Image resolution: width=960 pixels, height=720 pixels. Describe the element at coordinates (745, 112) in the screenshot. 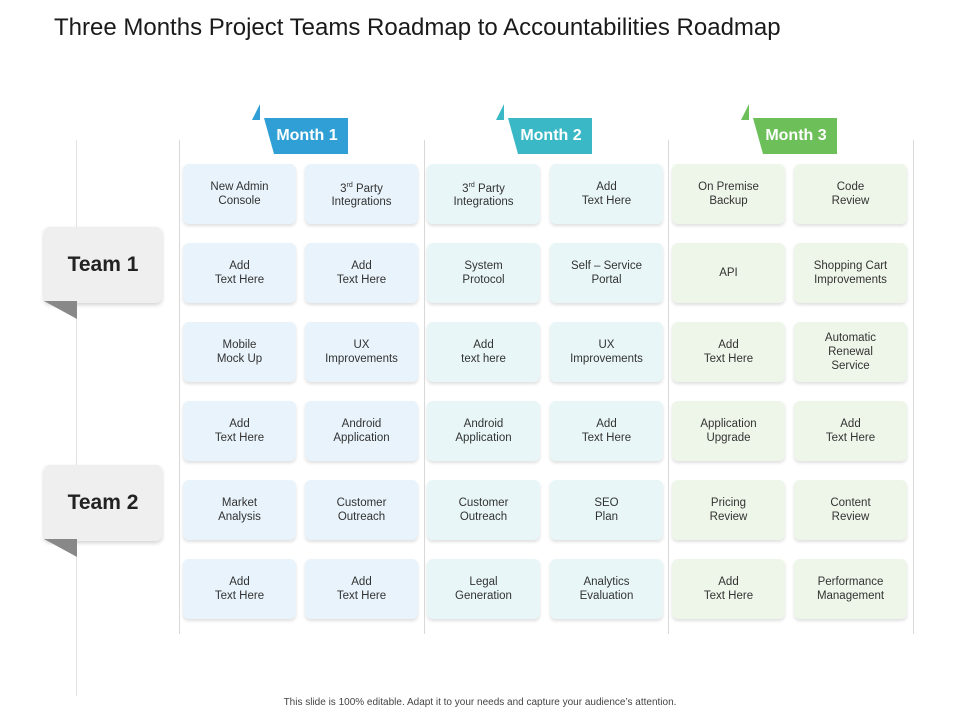

I see `month-3-fold` at that location.